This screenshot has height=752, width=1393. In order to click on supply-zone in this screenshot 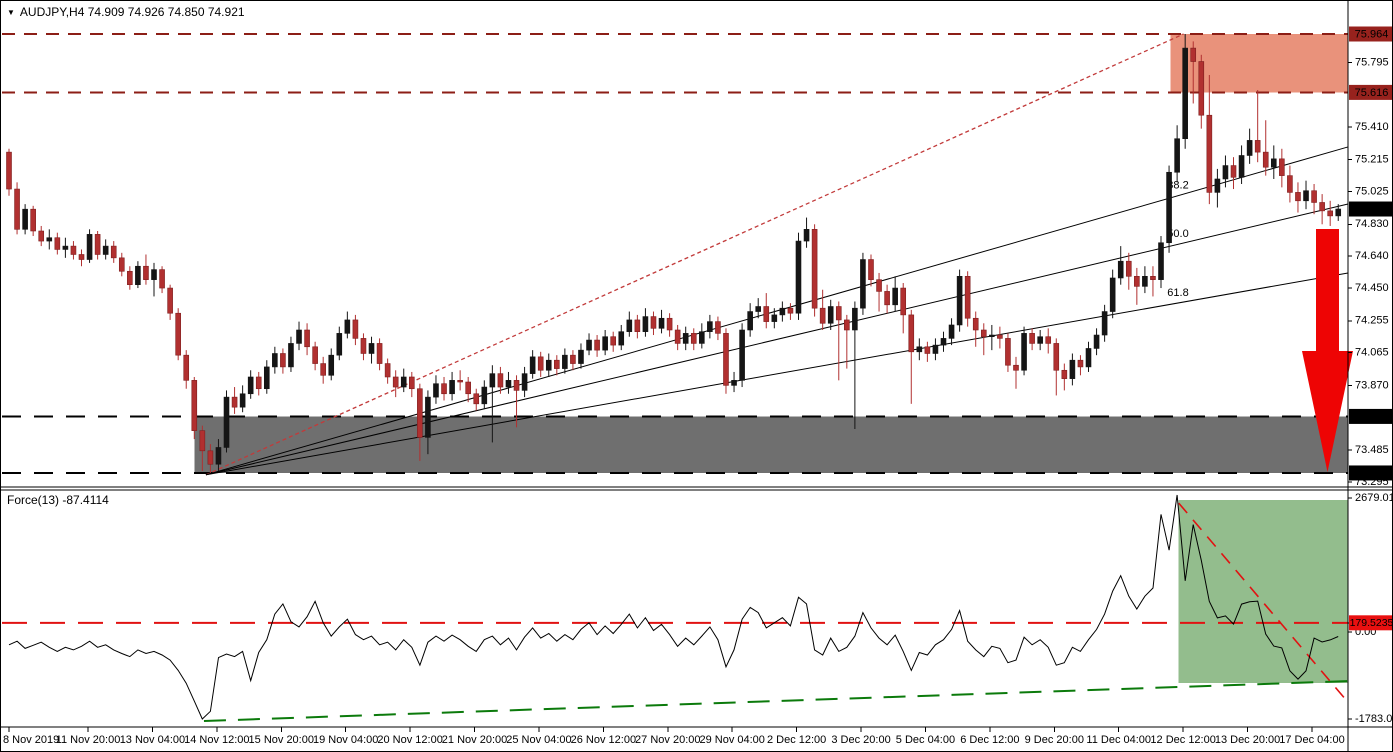, I will do `click(1259, 63)`.